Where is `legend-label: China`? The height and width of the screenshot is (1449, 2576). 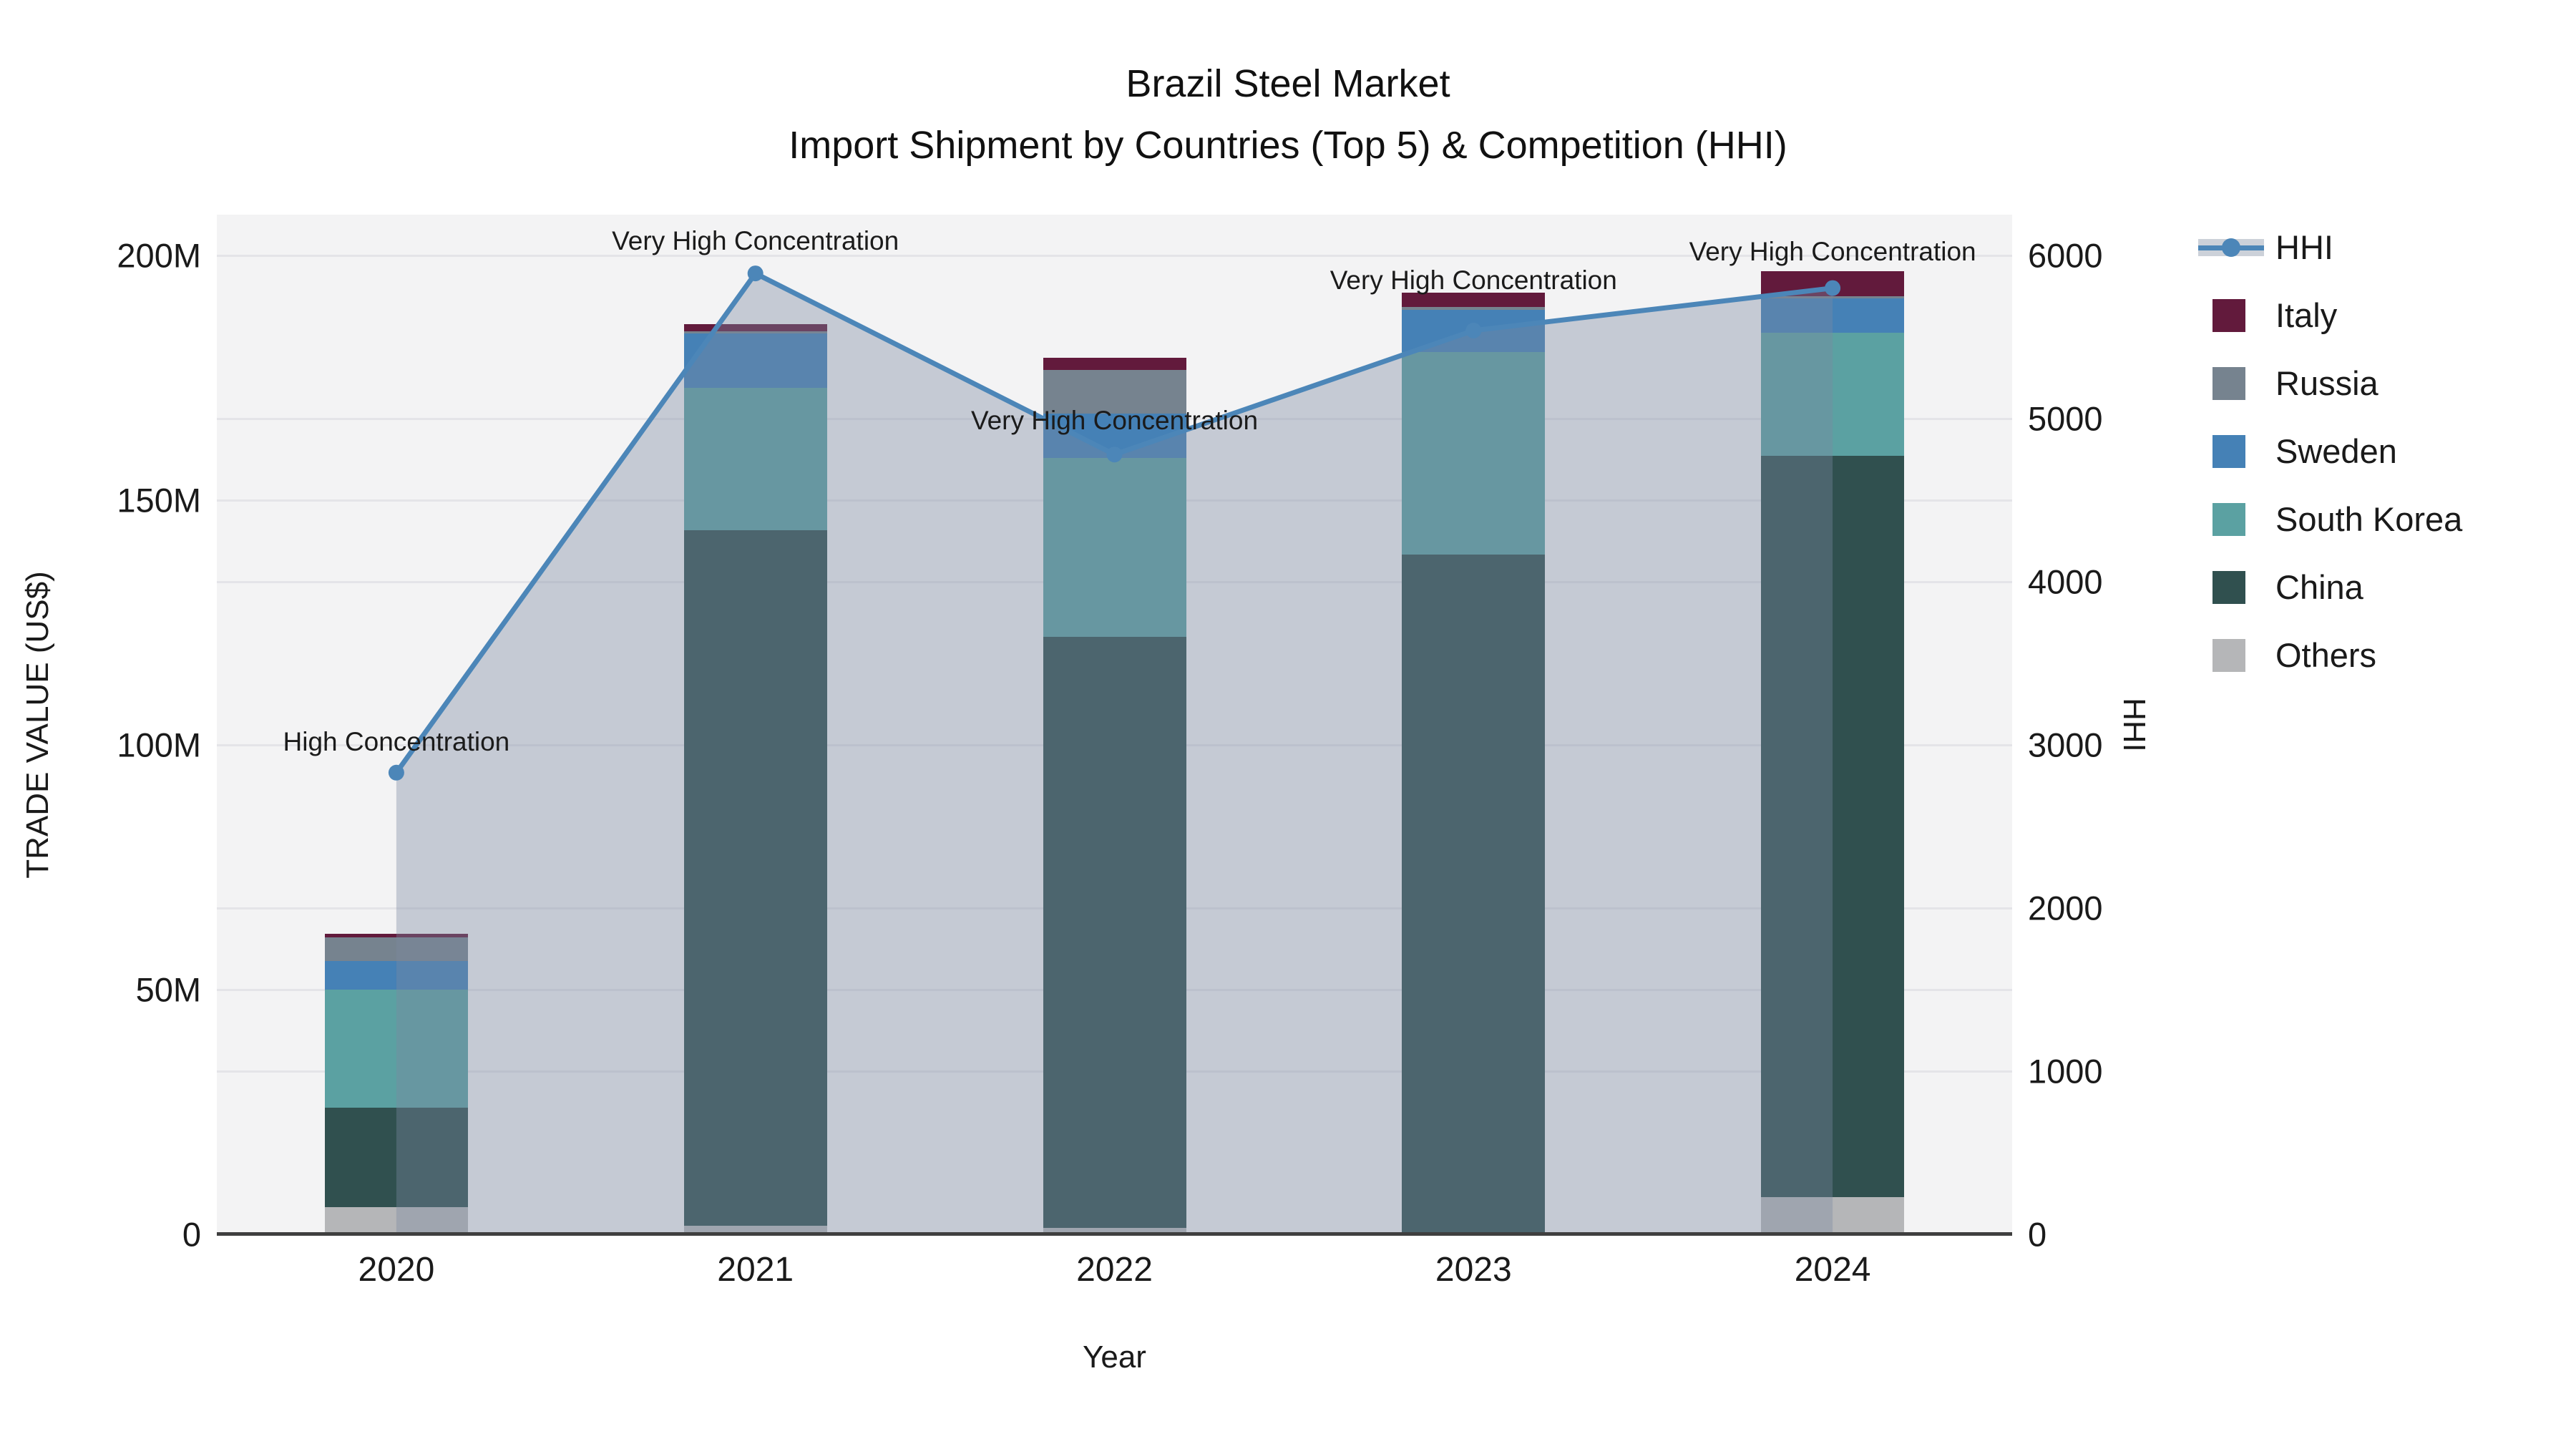
legend-label: China is located at coordinates (2319, 587).